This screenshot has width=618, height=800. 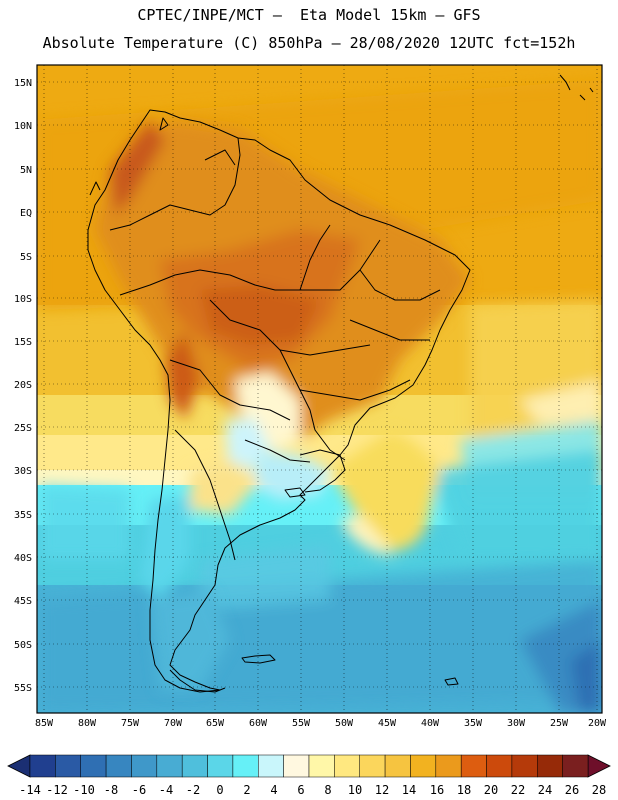 I want to click on lon-label: 45W, so click(x=387, y=723).